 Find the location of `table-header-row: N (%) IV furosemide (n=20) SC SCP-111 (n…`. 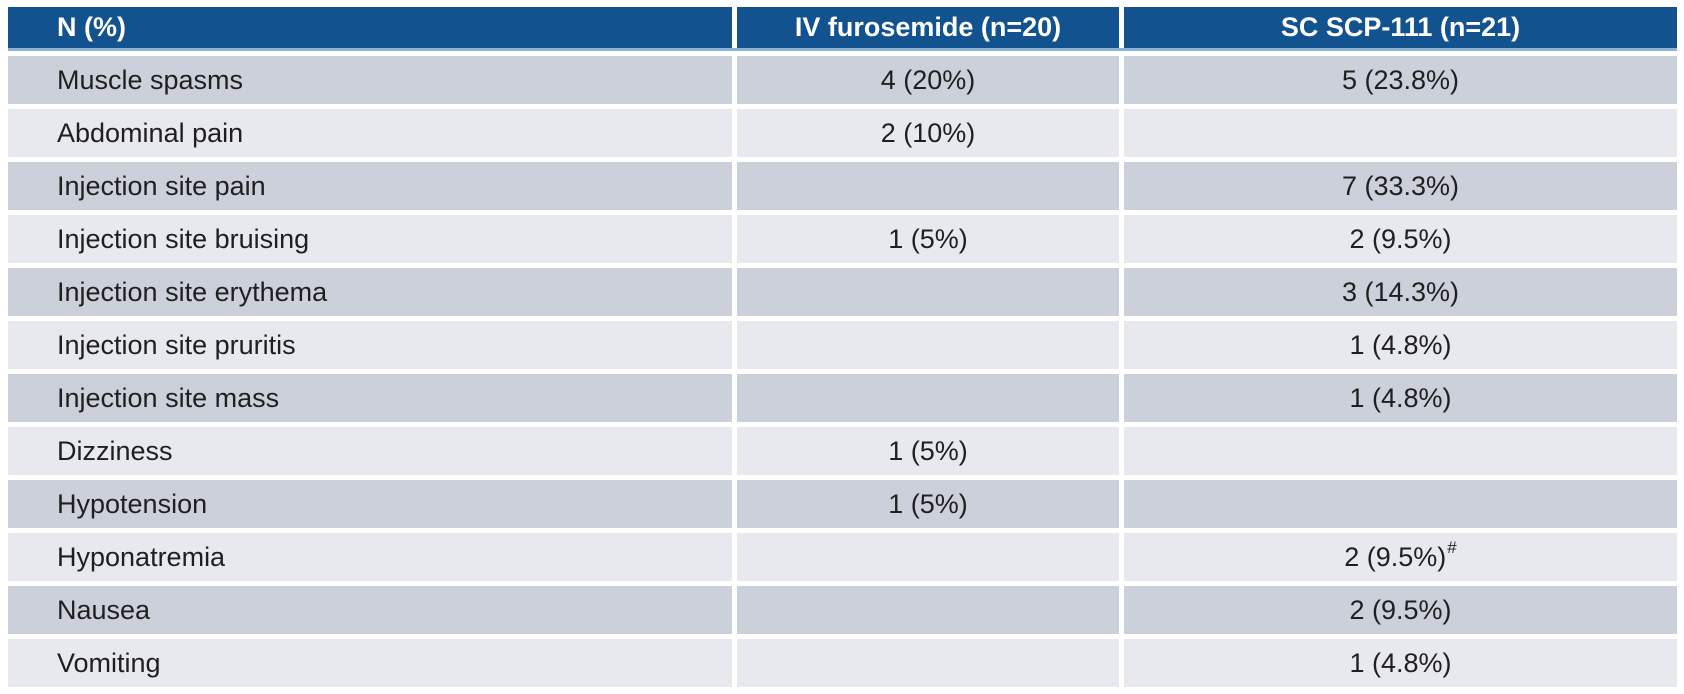

table-header-row: N (%) IV furosemide (n=20) SC SCP-111 (n… is located at coordinates (842, 29).